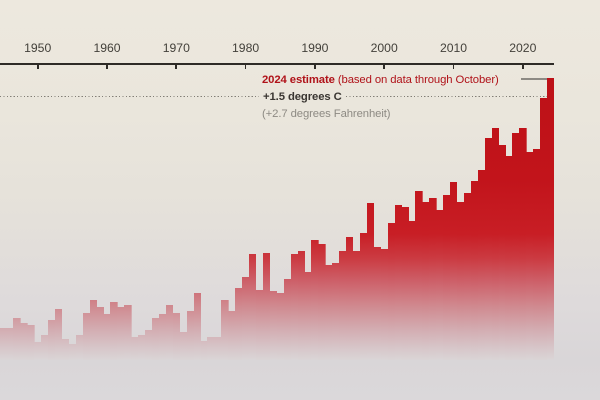  Describe the element at coordinates (467, 276) in the screenshot. I see `bar-2012` at that location.